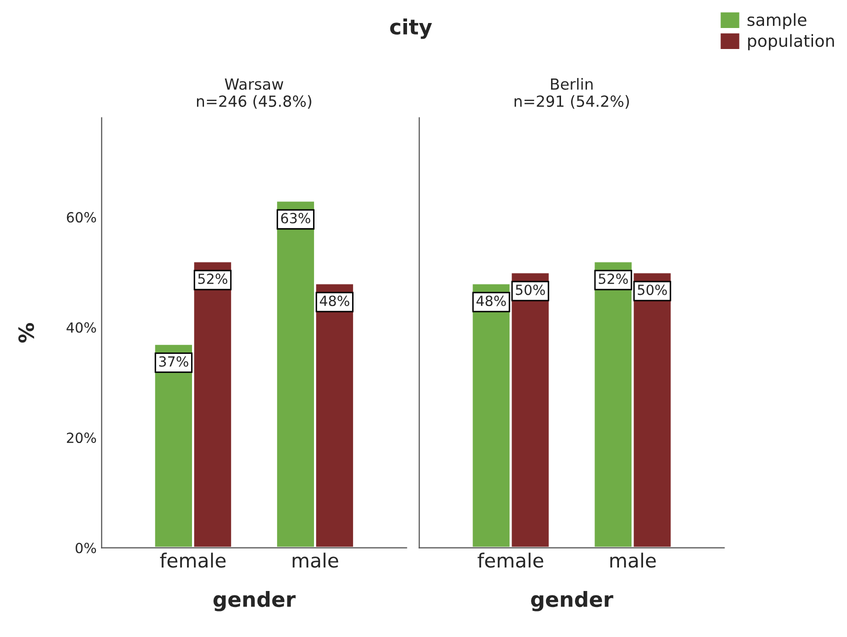 The height and width of the screenshot is (637, 847). I want to click on y-tick-label: 60%, so click(81, 217).